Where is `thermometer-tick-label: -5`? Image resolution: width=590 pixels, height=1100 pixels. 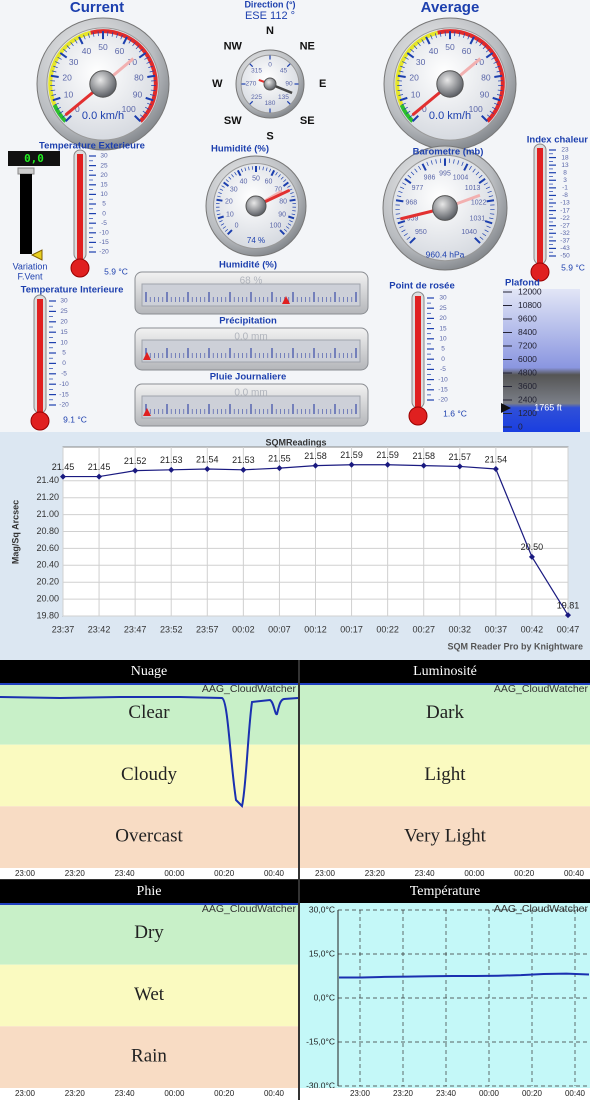
thermometer-tick-label: -5 is located at coordinates (104, 223).